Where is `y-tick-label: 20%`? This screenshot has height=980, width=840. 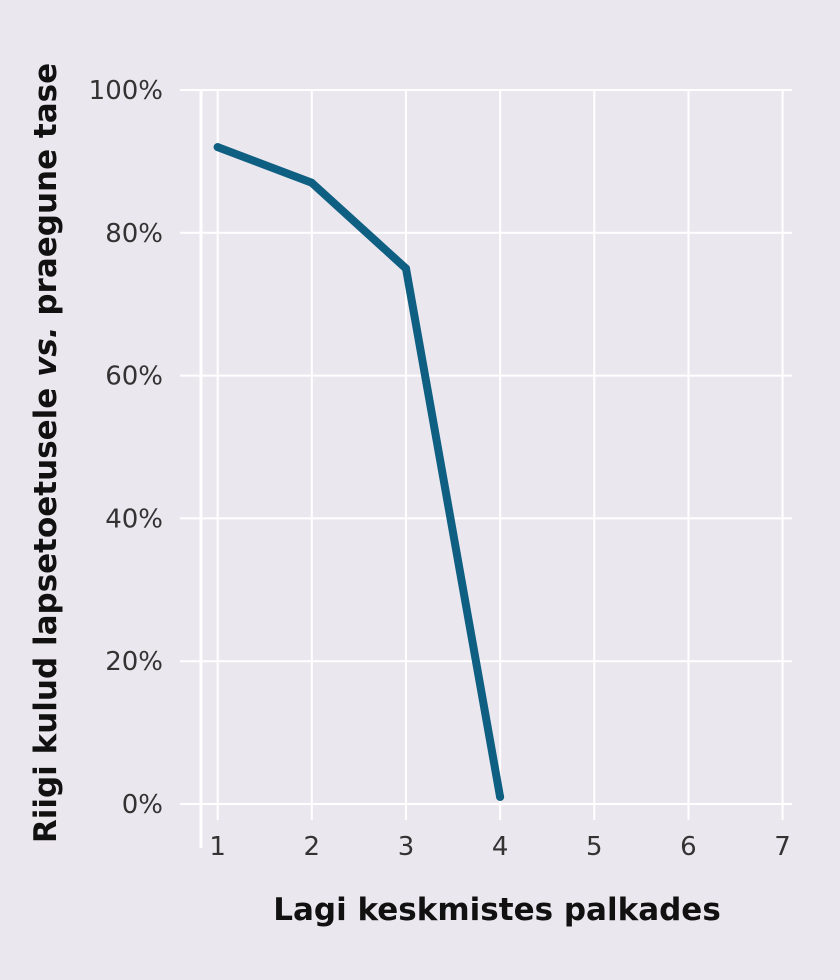
y-tick-label: 20% is located at coordinates (134, 662).